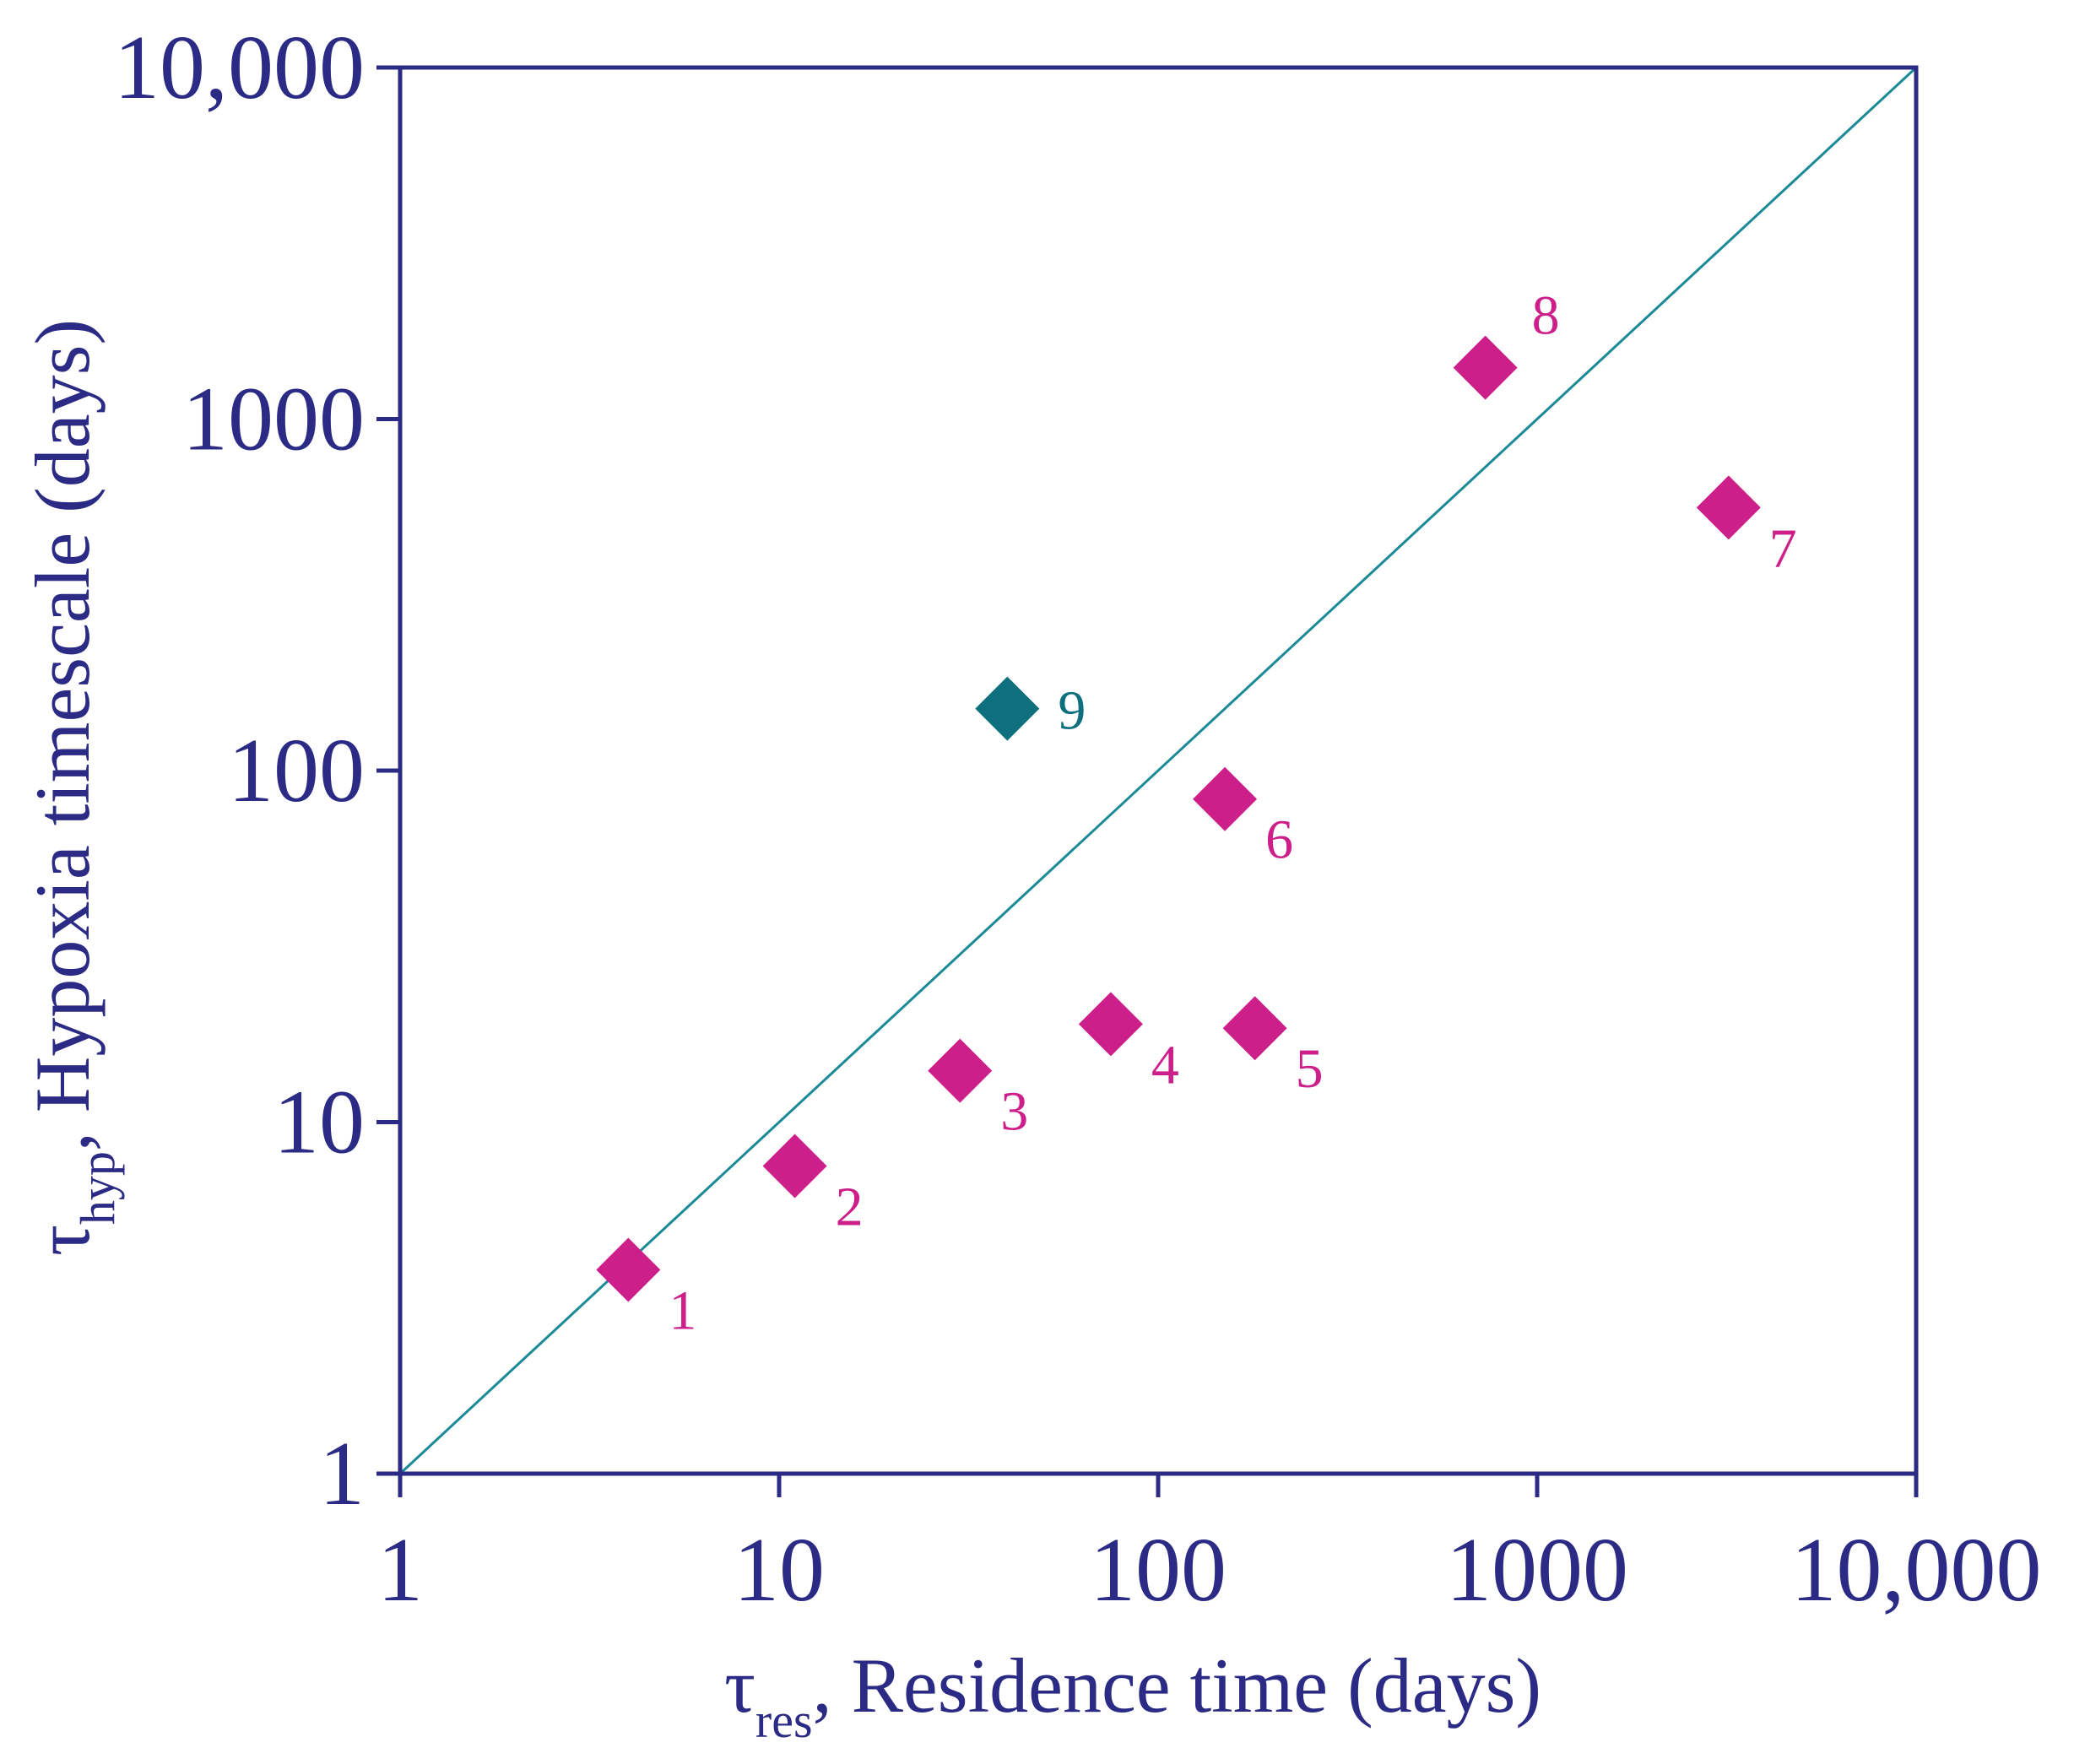 The height and width of the screenshot is (1764, 2074). I want to click on y-tick-label: 10,000, so click(239, 68).